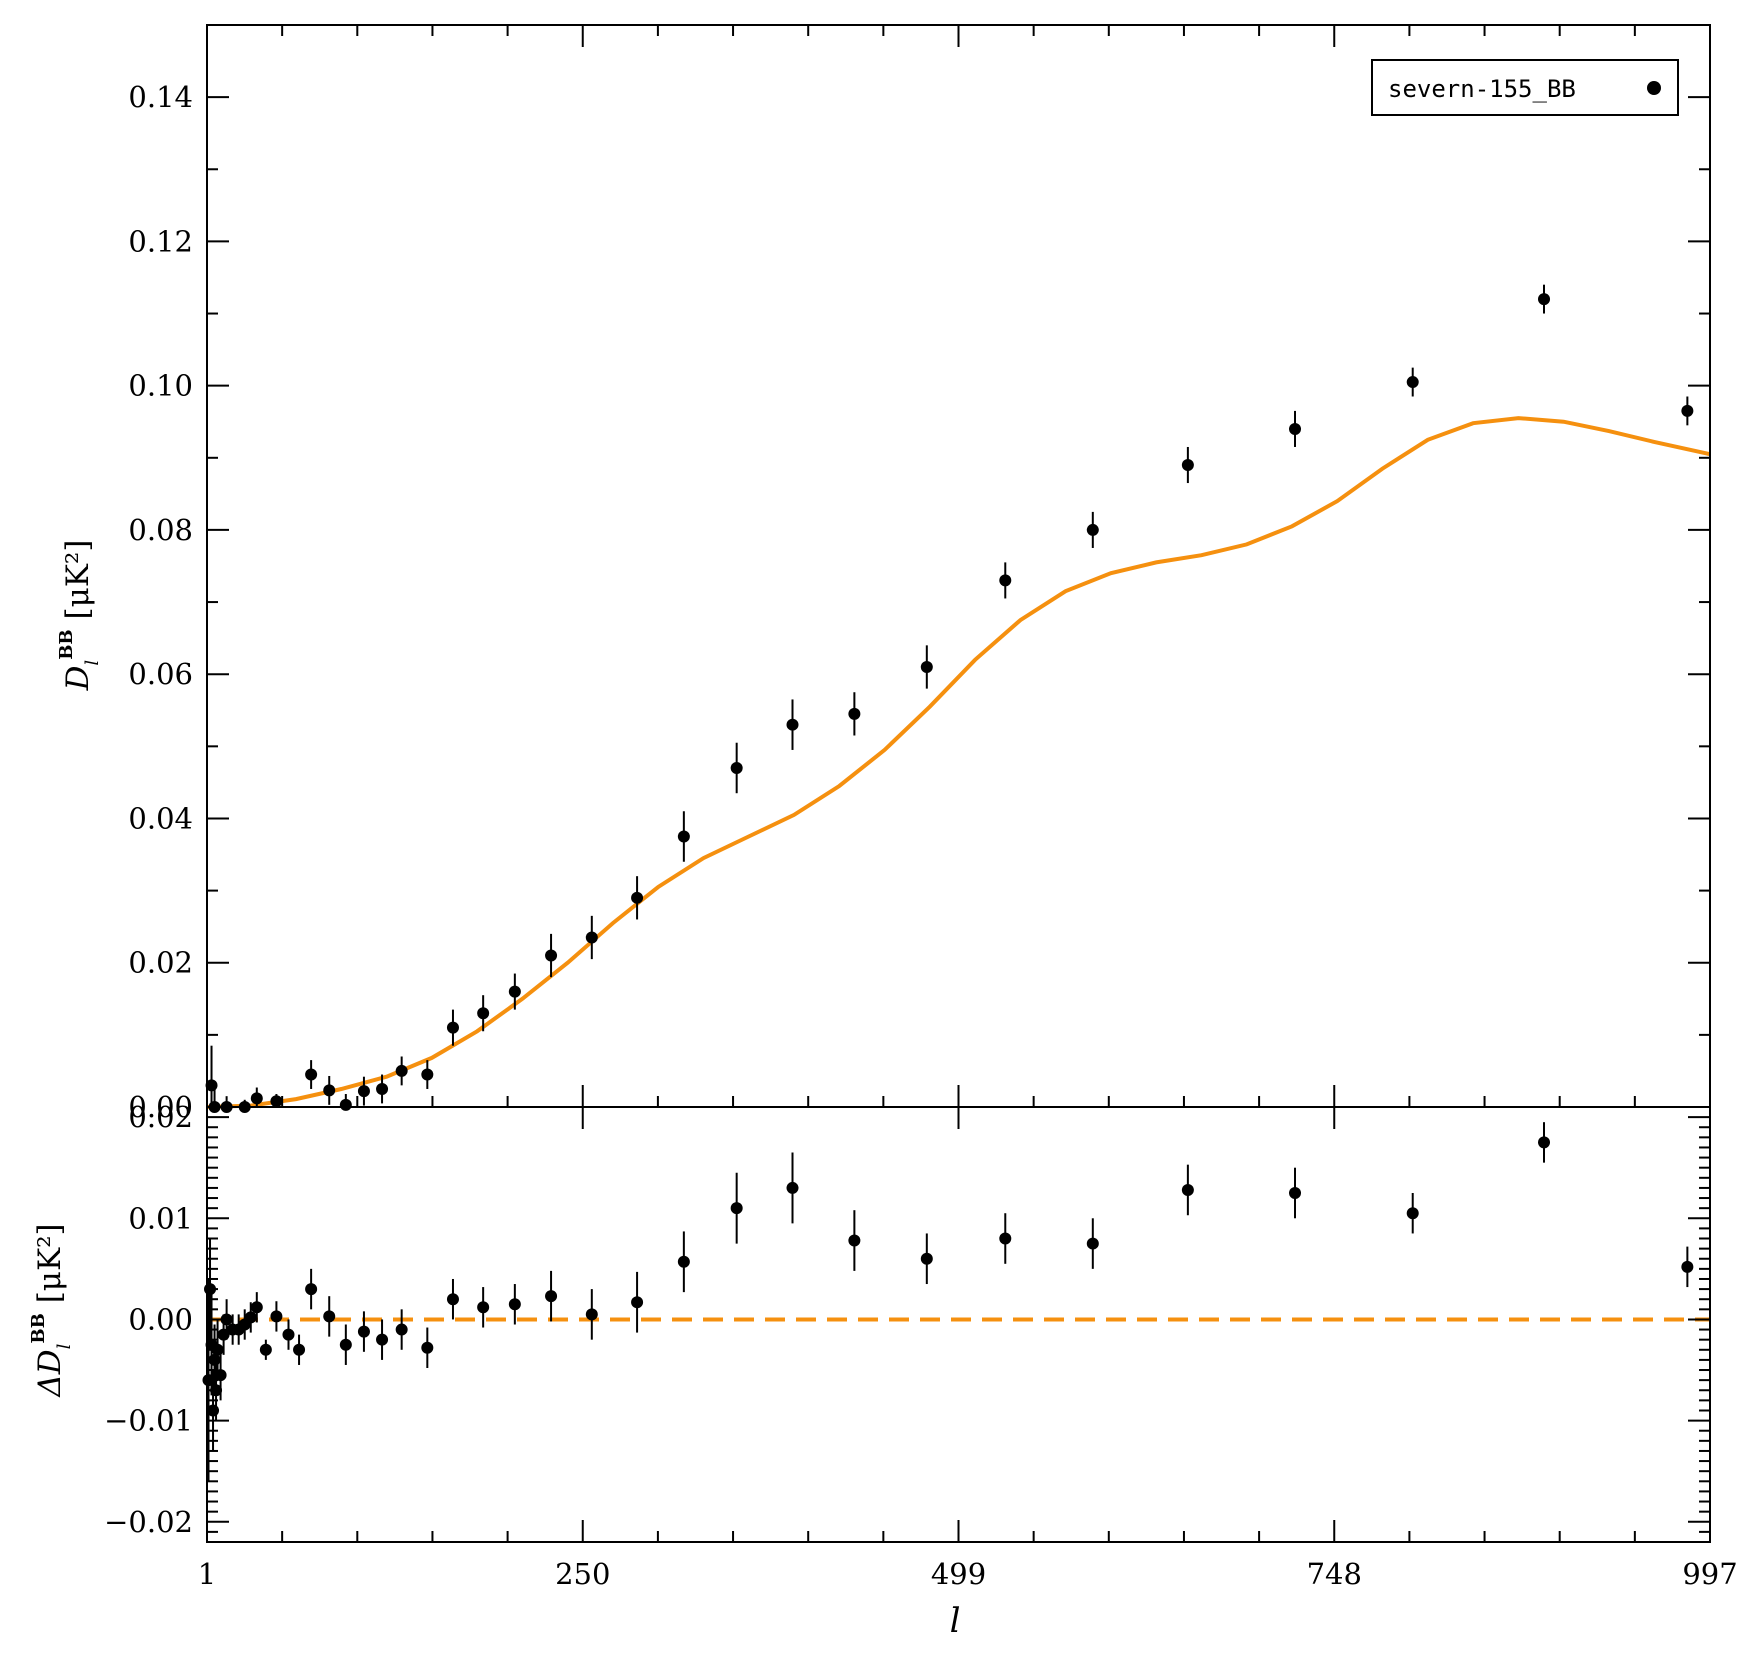 This screenshot has width=1758, height=1662. Describe the element at coordinates (50, 1373) in the screenshot. I see `bottom-y-label-main: ΔD` at that location.